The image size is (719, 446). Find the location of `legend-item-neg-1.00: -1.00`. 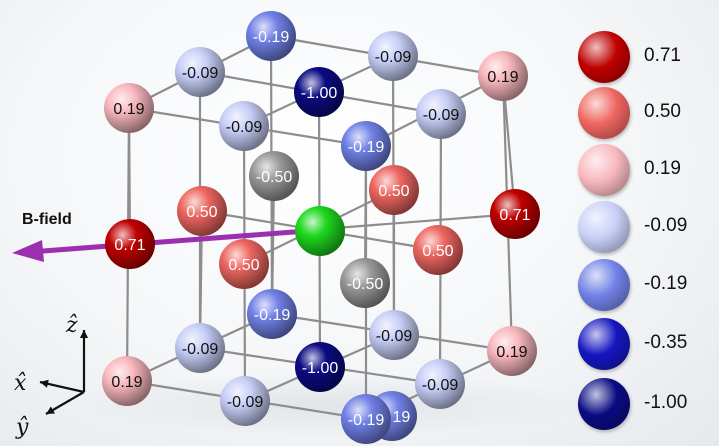

legend-item-neg-1.00: -1.00 is located at coordinates (645, 404).